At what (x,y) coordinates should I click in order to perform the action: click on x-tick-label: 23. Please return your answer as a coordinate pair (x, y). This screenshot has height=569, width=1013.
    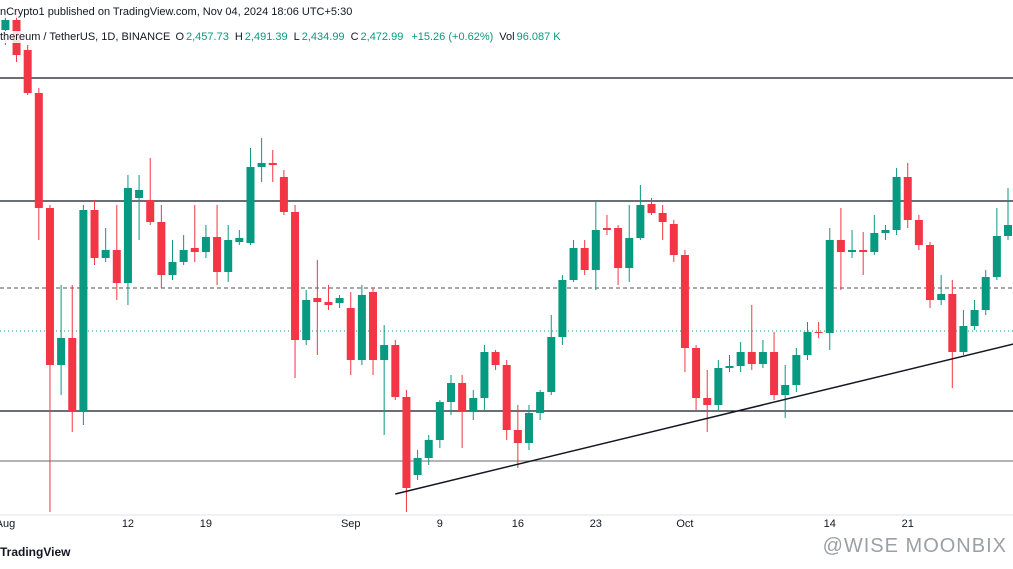
    Looking at the image, I should click on (596, 524).